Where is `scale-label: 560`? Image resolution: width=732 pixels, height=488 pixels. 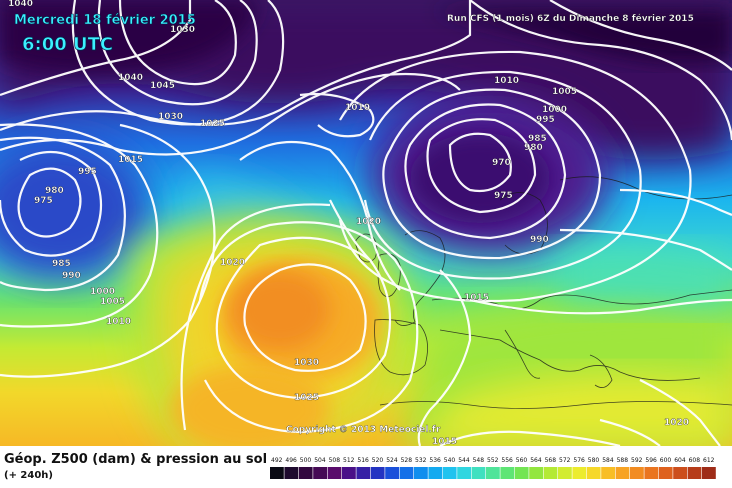 scale-label: 560 is located at coordinates (522, 460).